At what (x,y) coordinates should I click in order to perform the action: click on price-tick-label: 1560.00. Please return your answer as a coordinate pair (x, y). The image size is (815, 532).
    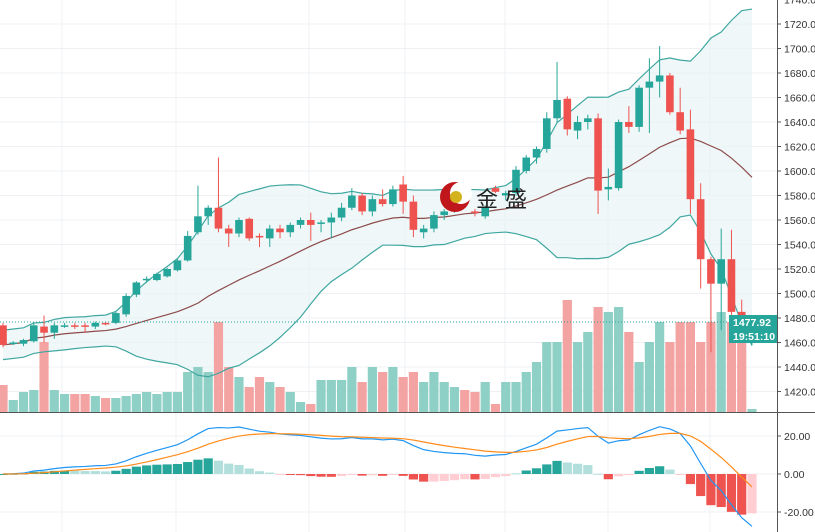
    Looking at the image, I should click on (799, 221).